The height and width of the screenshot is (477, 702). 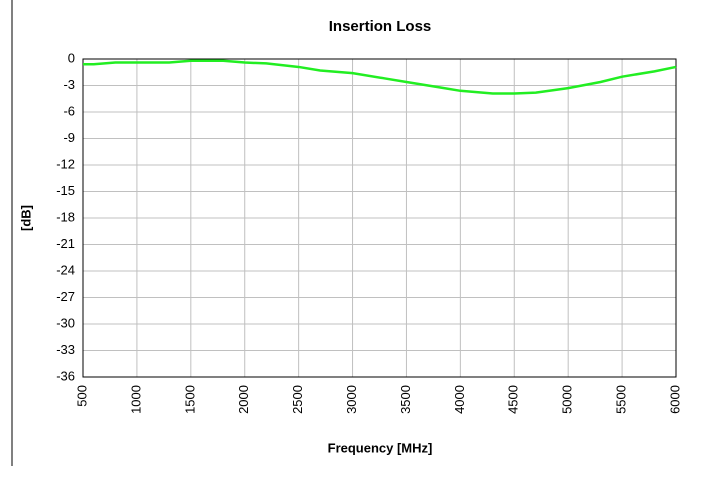 I want to click on y-tick-label: -12, so click(x=65, y=163).